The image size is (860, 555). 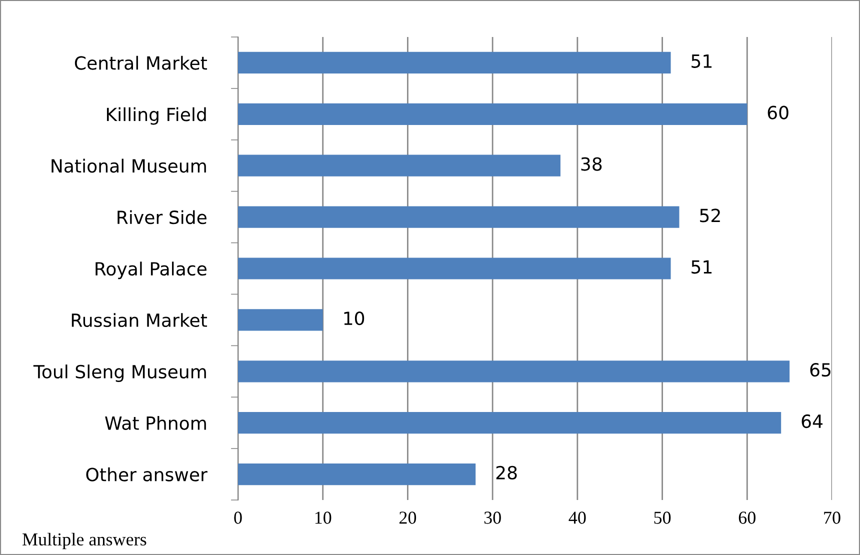 What do you see at coordinates (407, 518) in the screenshot?
I see `x-tick-label: 20` at bounding box center [407, 518].